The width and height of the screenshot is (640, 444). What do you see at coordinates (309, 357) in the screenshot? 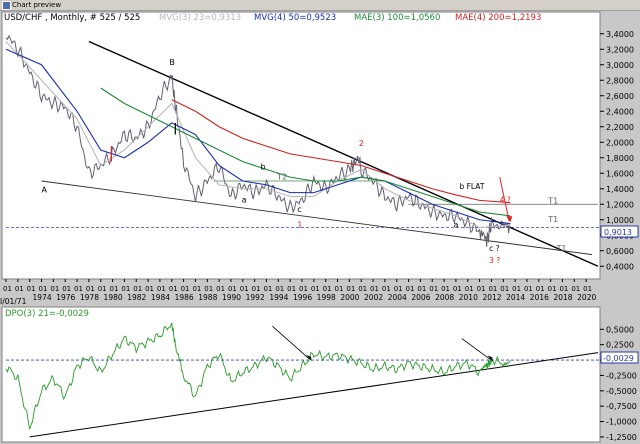
I see `dpo-arrow-1-head` at bounding box center [309, 357].